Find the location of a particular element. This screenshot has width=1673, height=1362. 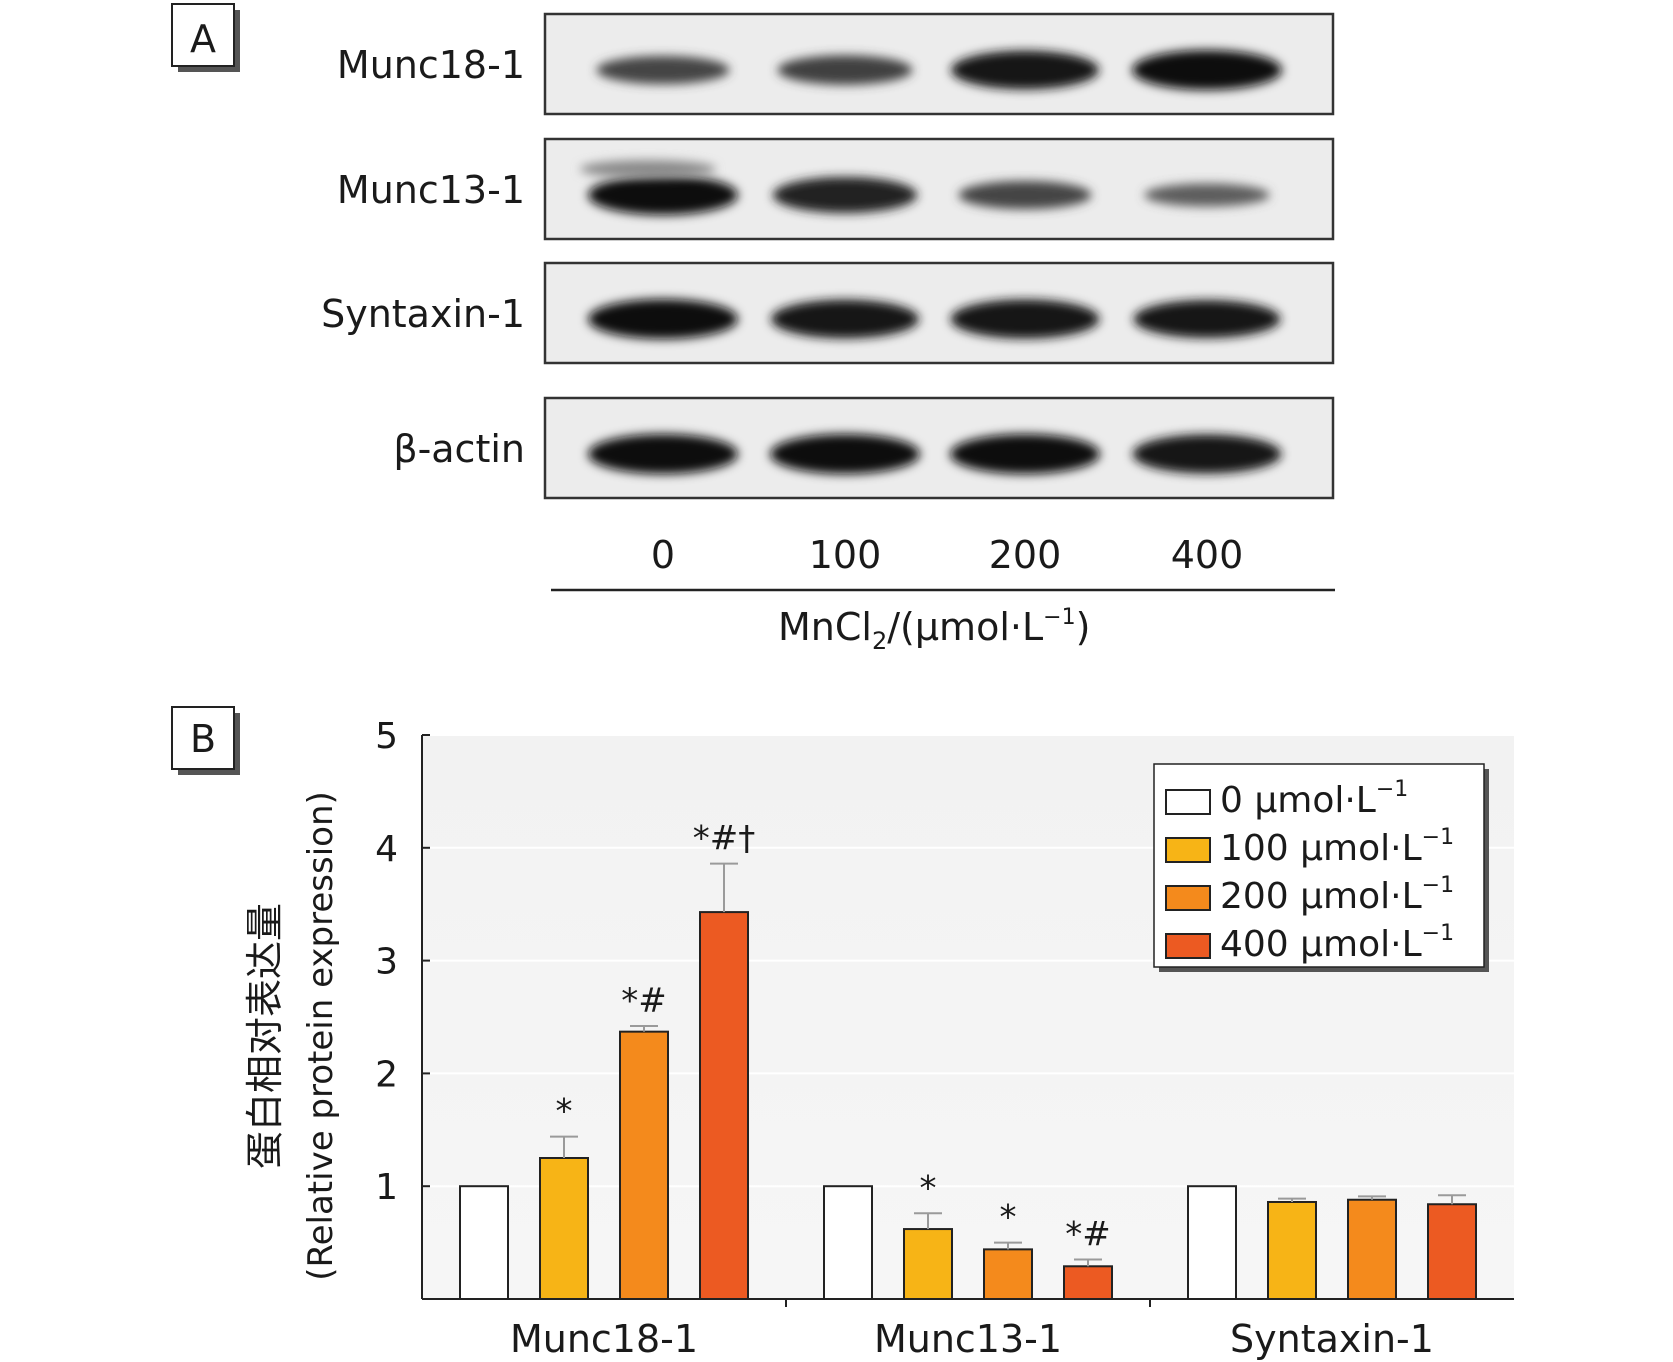

blot-munc181: Munc18-1 is located at coordinates (836, 64).